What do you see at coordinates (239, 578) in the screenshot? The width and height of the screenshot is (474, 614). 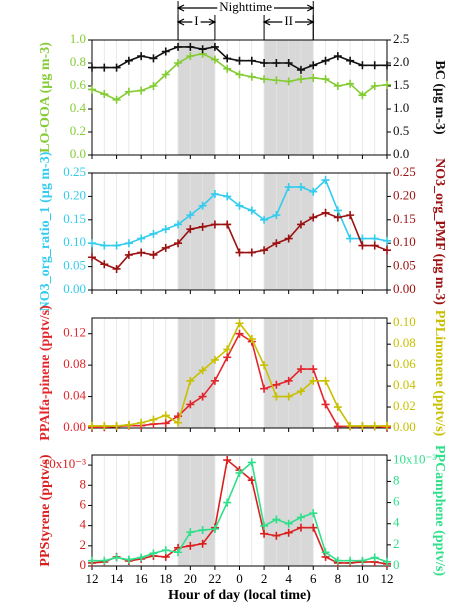 I see `x-tick-label: 0` at bounding box center [239, 578].